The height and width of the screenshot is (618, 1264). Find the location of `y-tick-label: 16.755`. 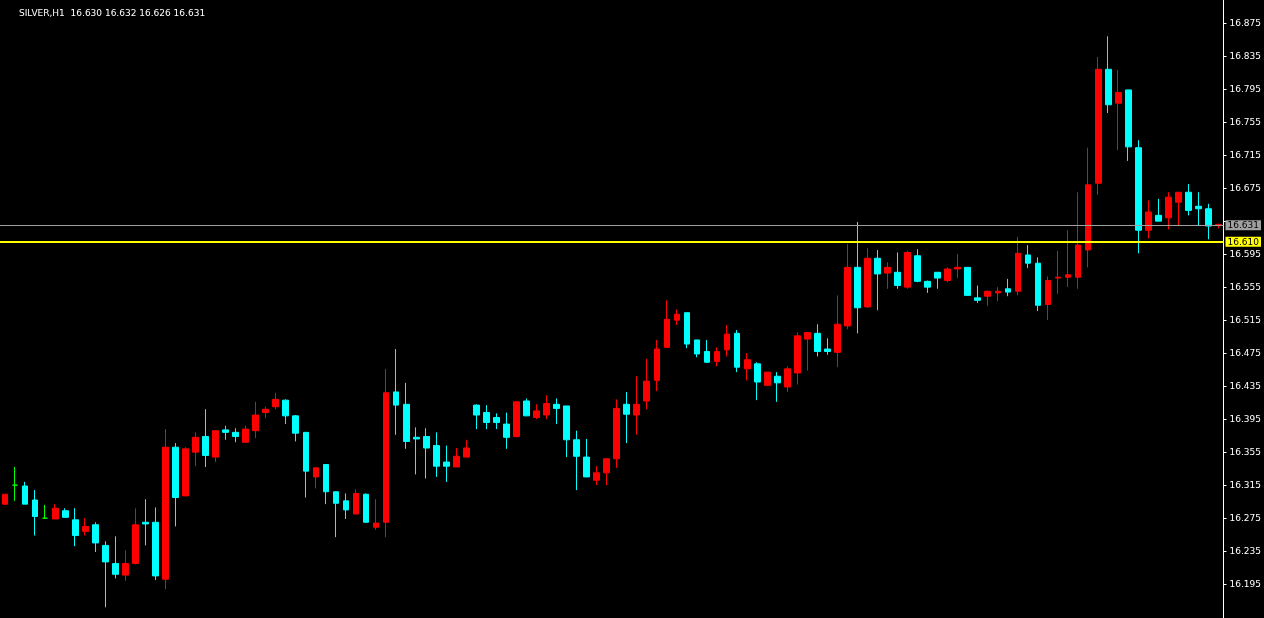

y-tick-label: 16.755 is located at coordinates (1245, 122).